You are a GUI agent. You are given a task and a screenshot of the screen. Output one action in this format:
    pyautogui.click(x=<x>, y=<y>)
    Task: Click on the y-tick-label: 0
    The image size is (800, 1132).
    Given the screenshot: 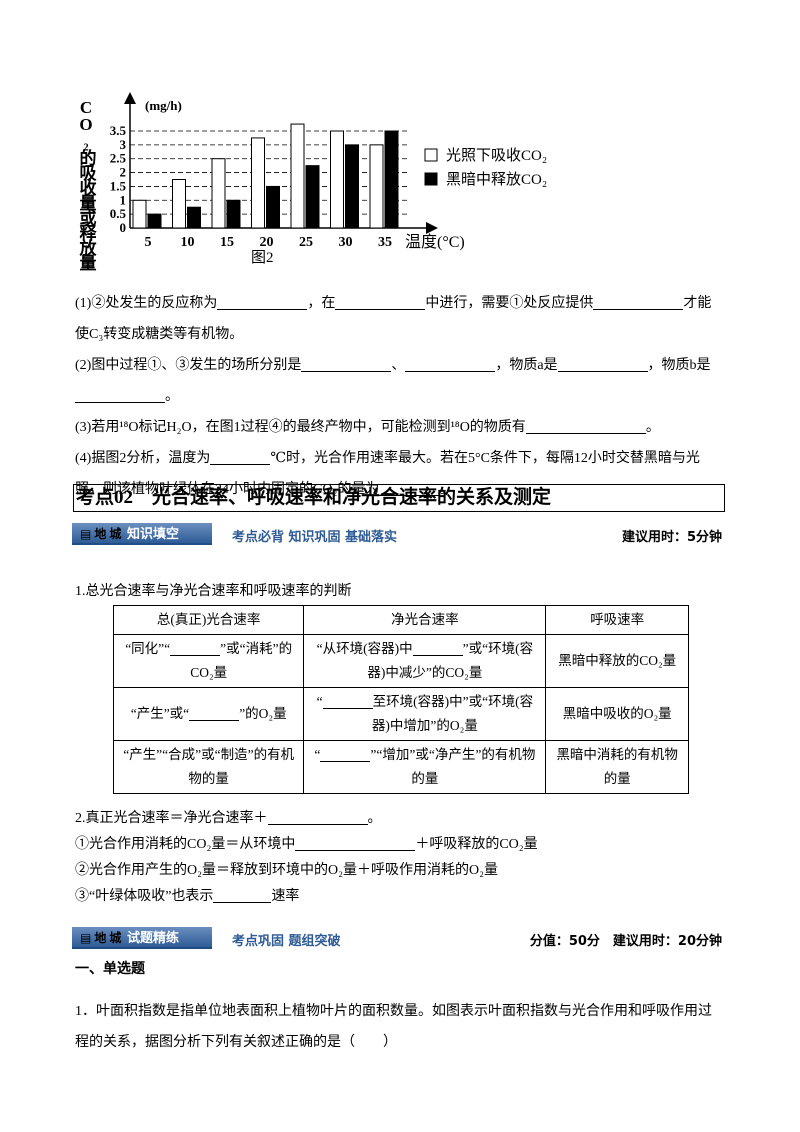 What is the action you would take?
    pyautogui.click(x=123, y=227)
    